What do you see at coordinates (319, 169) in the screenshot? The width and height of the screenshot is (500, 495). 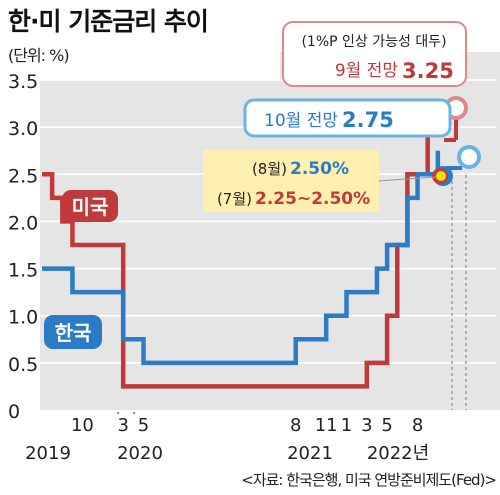 I see `aug-value: 2.50%` at bounding box center [319, 169].